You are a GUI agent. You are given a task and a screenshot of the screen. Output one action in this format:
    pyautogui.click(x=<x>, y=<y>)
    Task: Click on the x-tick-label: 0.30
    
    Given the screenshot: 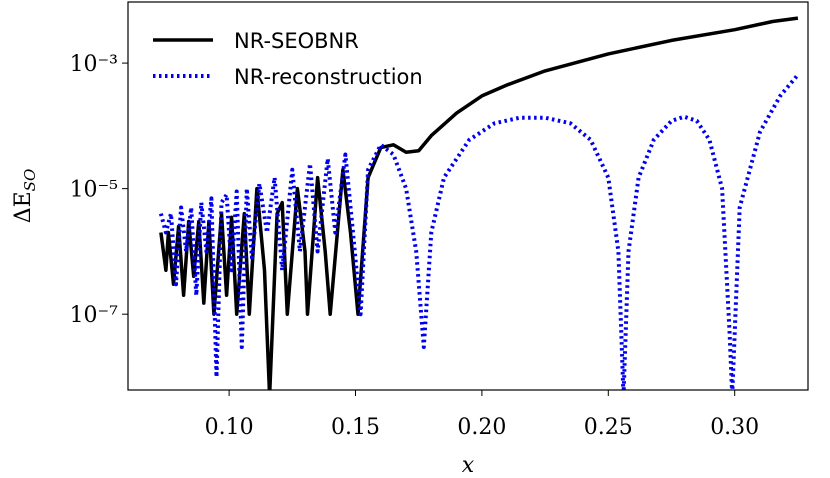 What is the action you would take?
    pyautogui.click(x=734, y=427)
    